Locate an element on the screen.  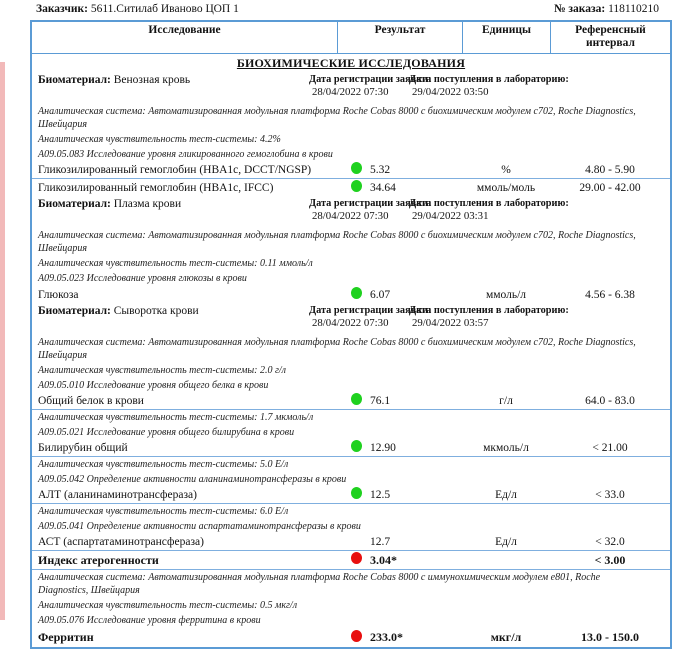
test-units: г/л is located at coordinates (506, 401).